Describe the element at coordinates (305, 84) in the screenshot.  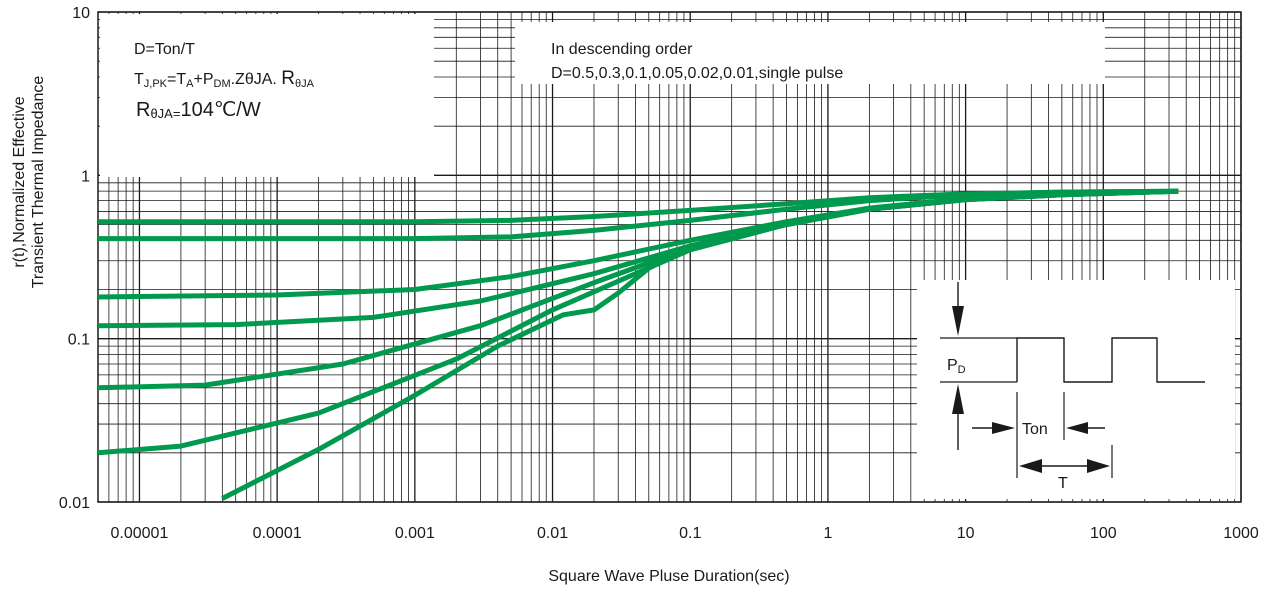
I see `formula-sub-theta-ja: θJA` at that location.